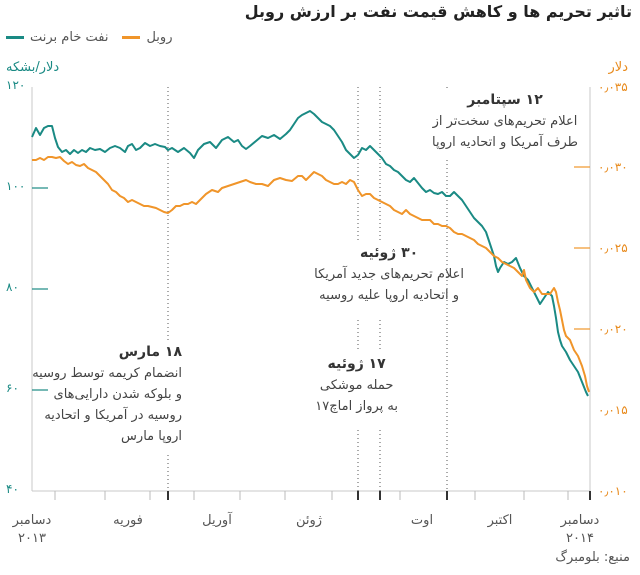 This screenshot has height=575, width=640. I want to click on x-tick-dec-2014: دسامبر ۲۰۱۴, so click(580, 530).